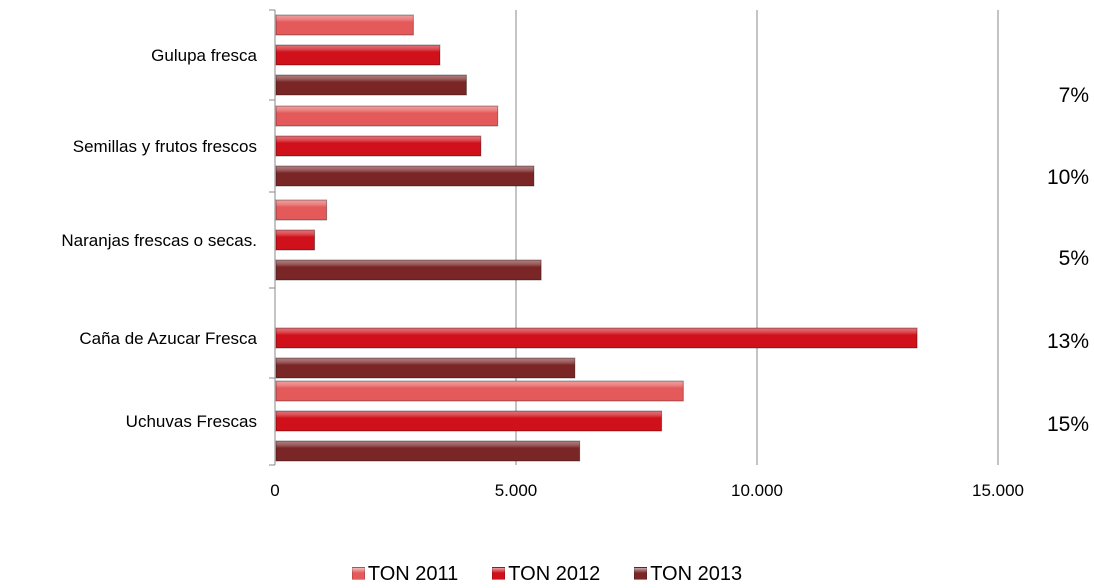 The image size is (1094, 588). Describe the element at coordinates (696, 574) in the screenshot. I see `legend-label: TON 2013` at that location.